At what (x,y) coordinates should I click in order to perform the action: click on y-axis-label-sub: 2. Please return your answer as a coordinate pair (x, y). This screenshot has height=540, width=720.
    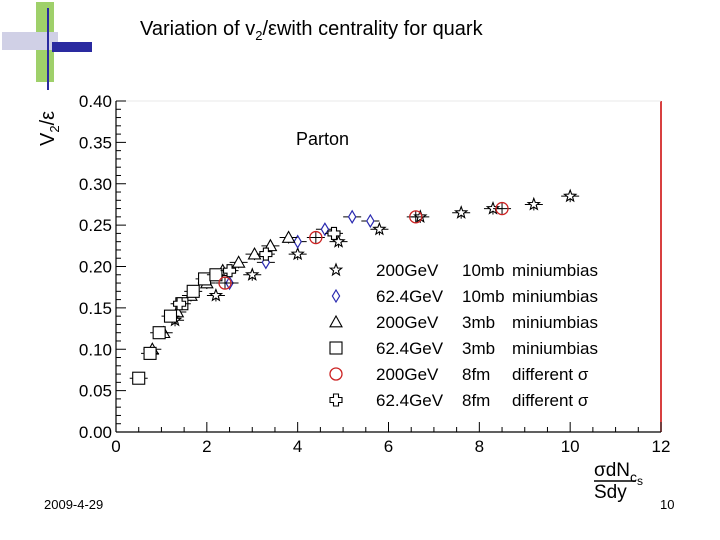
    Looking at the image, I should click on (54, 128).